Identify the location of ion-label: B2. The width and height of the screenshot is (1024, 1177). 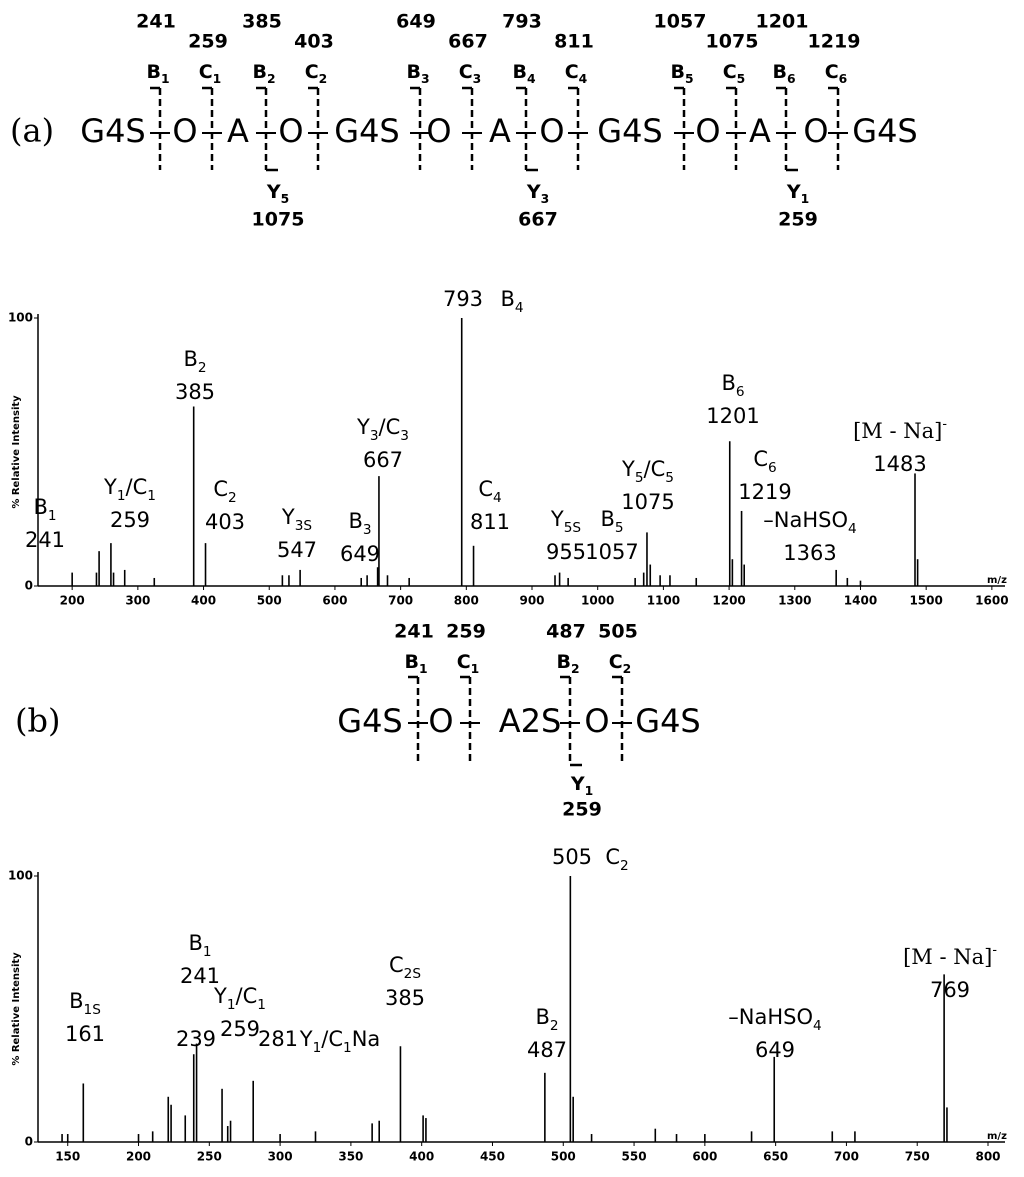
(263, 73).